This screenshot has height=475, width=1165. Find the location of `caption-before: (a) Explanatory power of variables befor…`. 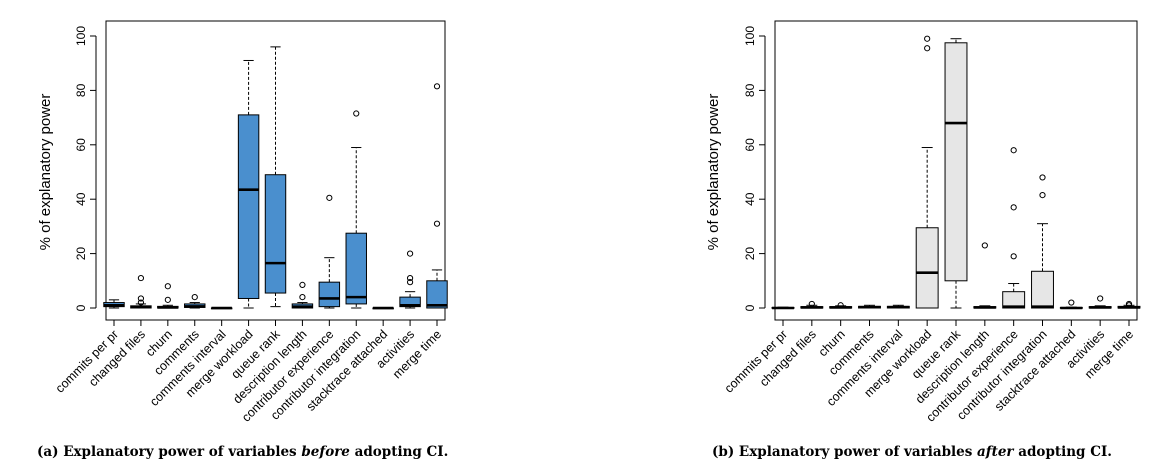

caption-before: (a) Explanatory power of variables befor… is located at coordinates (243, 452).